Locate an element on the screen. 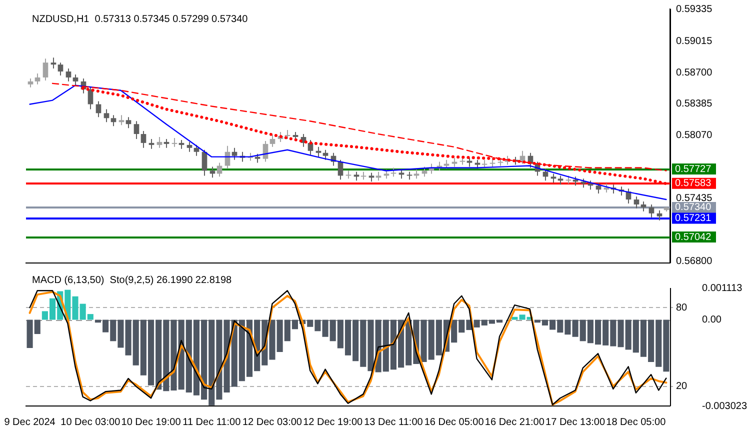  y2-tick-label: 0.00 is located at coordinates (712, 320).